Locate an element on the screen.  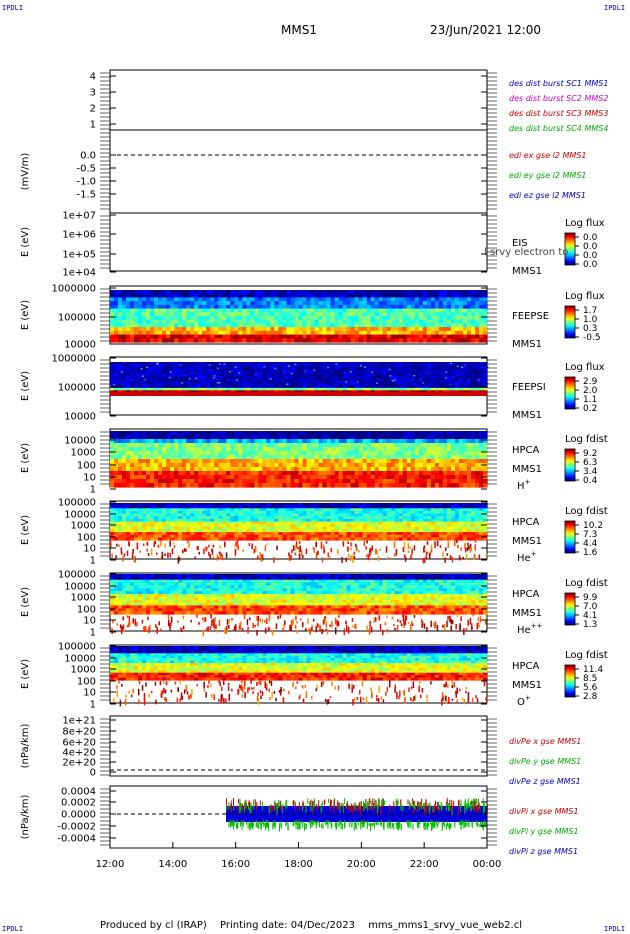
colorbar-tick-label: 1.0 is located at coordinates (590, 320).